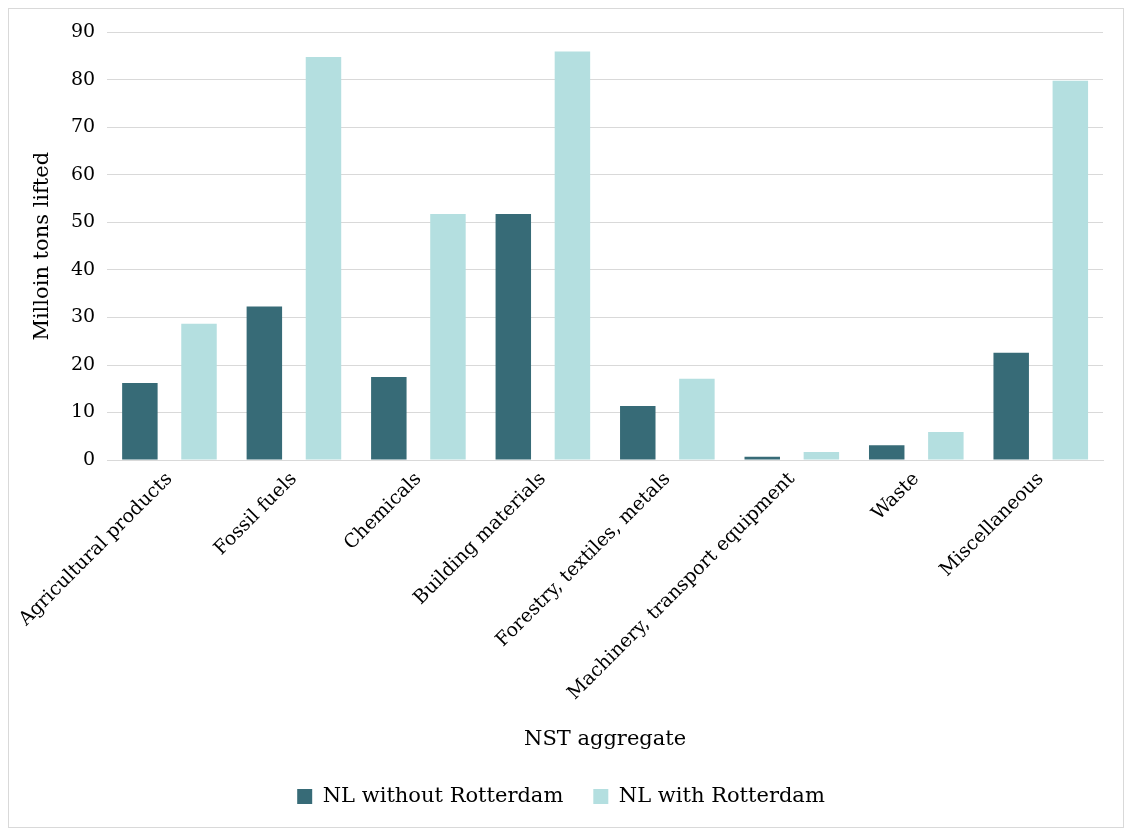  I want to click on y-tick-label: 90, so click(83, 30).